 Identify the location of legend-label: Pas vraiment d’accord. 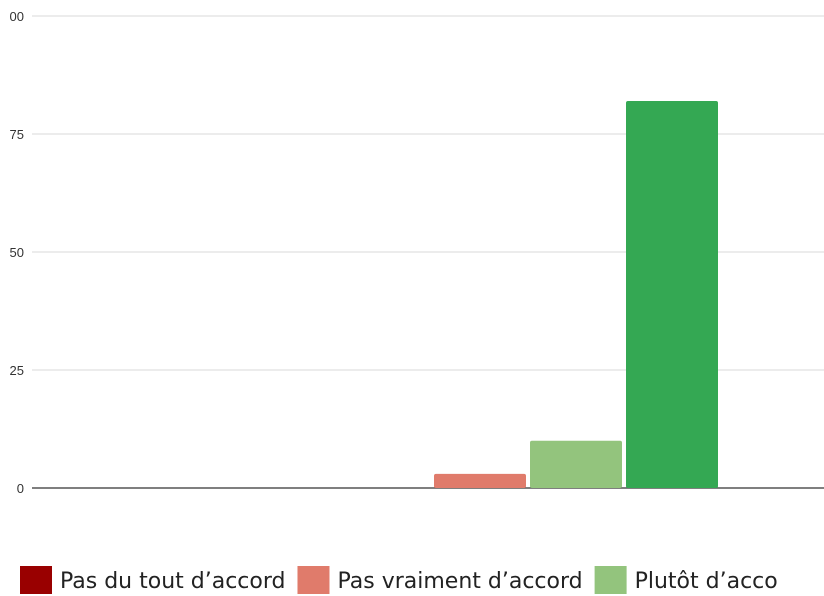
(459, 581).